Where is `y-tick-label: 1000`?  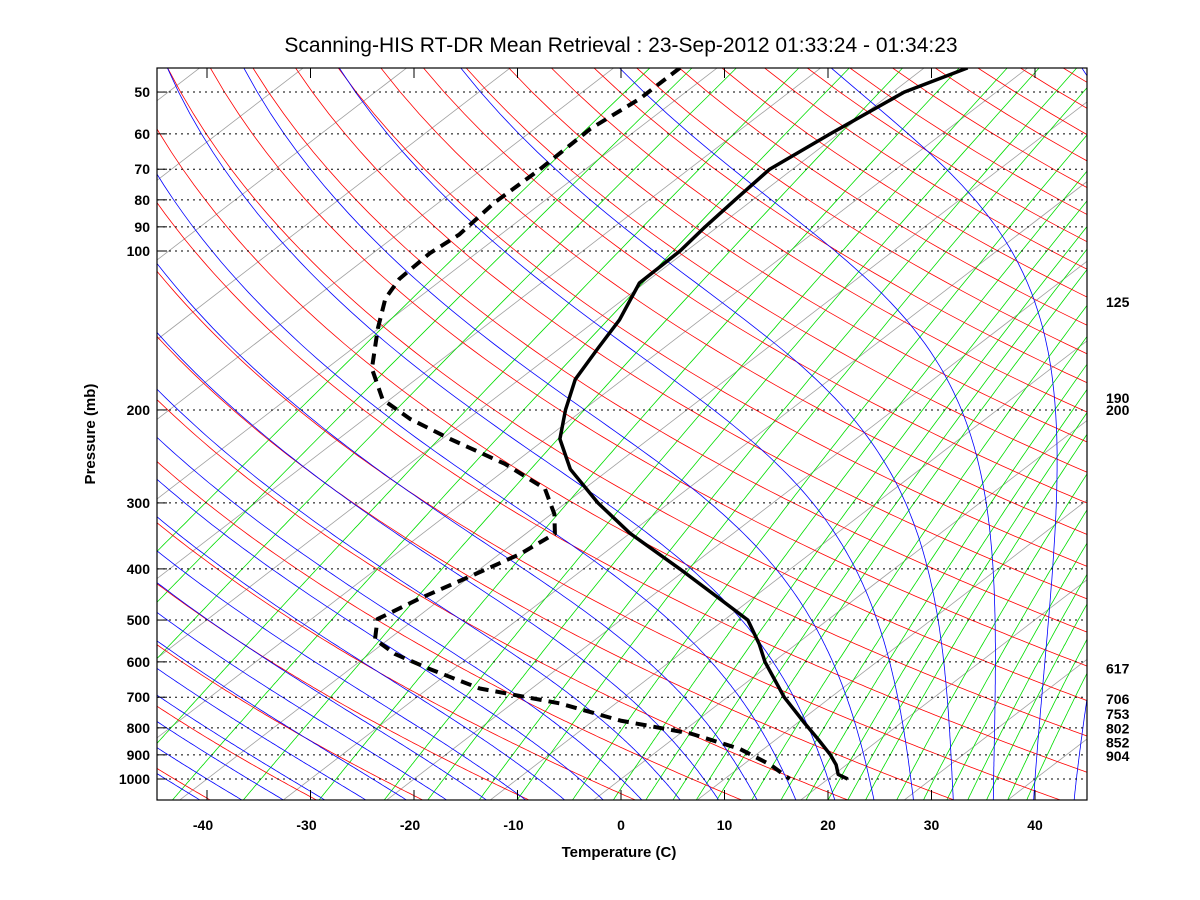
y-tick-label: 1000 is located at coordinates (134, 779).